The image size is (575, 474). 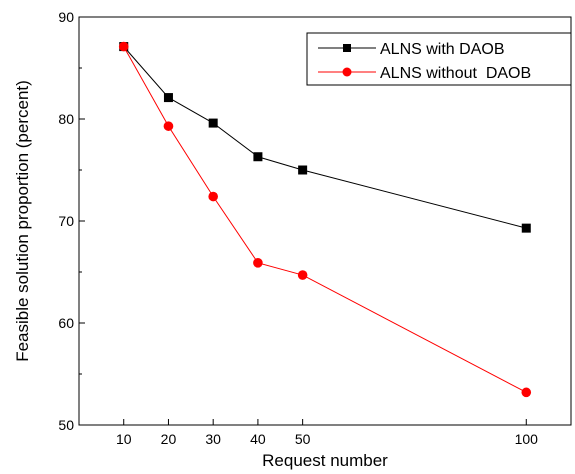 I want to click on y-tick-label-4: 90, so click(x=66, y=17).